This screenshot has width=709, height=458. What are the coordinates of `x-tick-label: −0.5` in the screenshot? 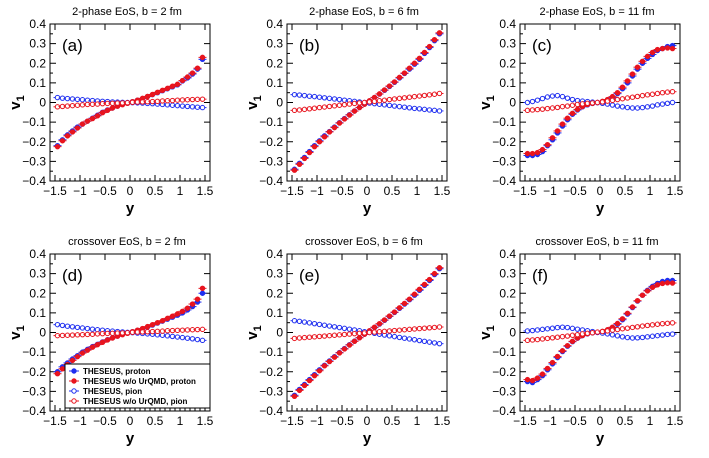 It's located at (105, 191).